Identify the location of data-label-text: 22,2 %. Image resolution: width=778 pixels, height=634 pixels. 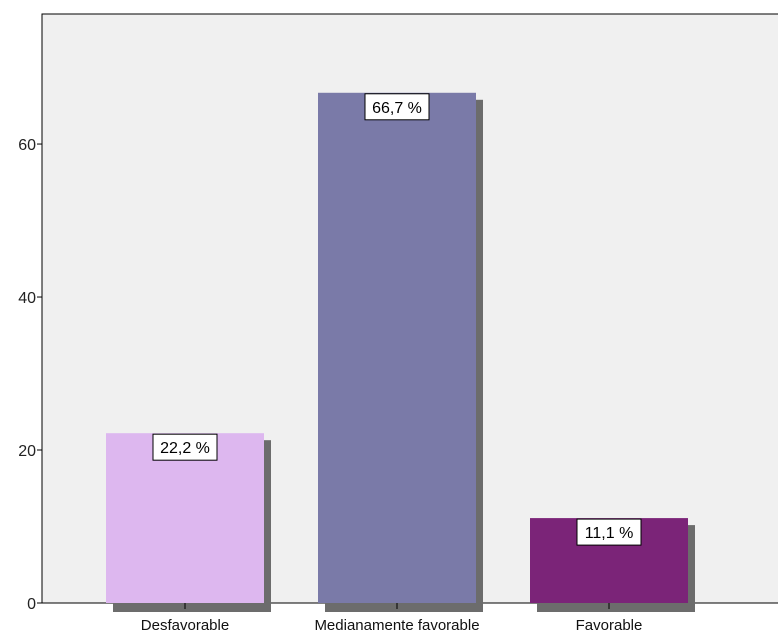
(185, 448).